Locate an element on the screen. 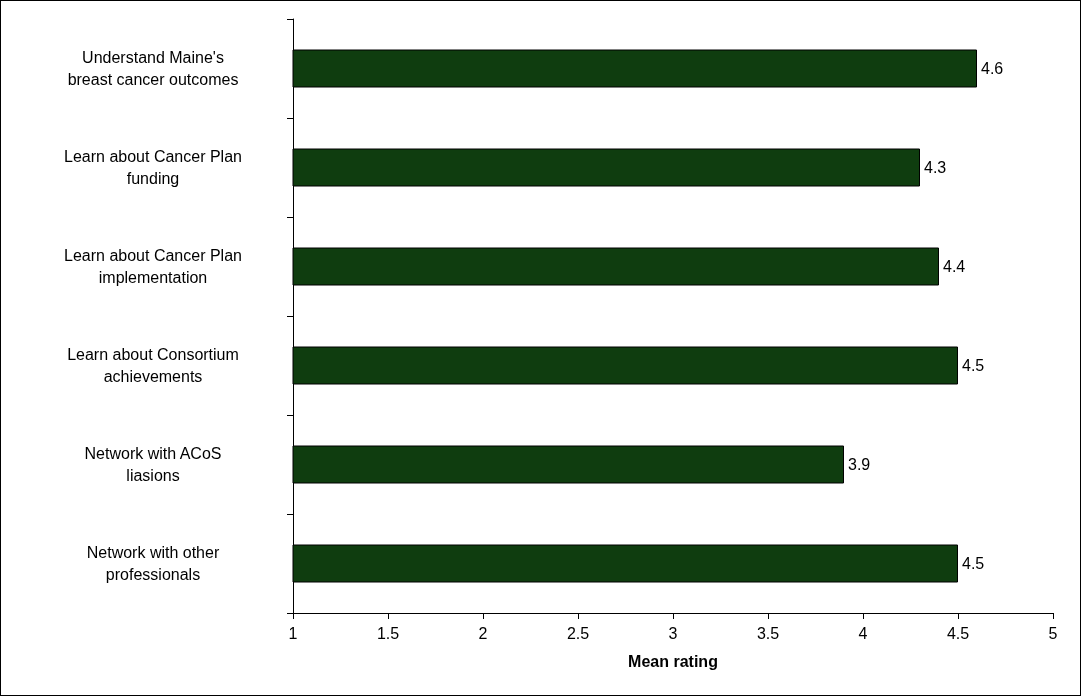  data-label: 3.9 is located at coordinates (859, 464).